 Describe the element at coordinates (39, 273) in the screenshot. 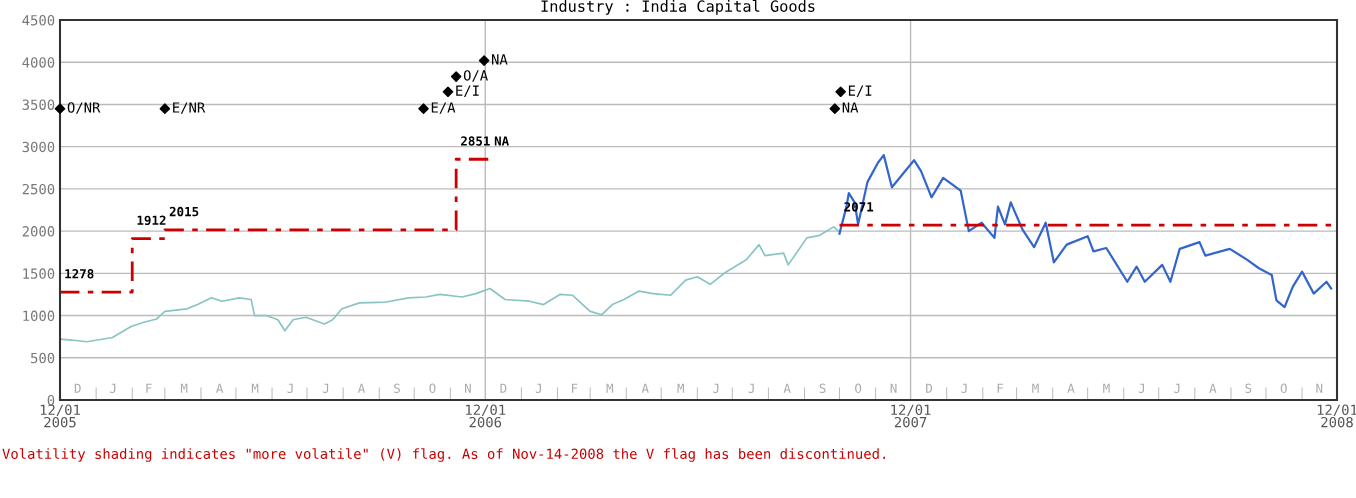

I see `y-tick-label: 1500` at that location.